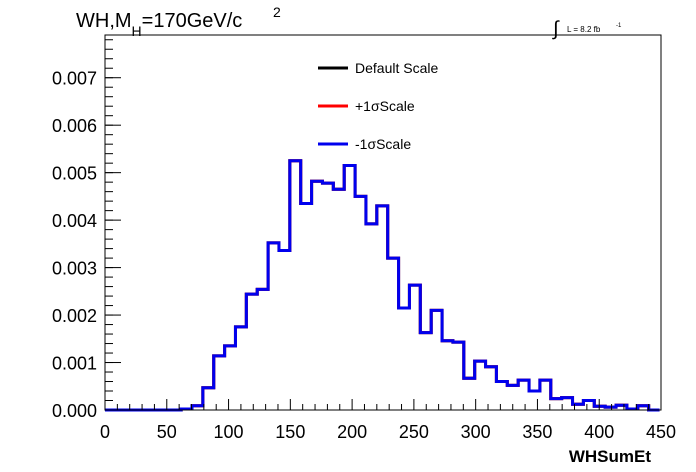 Image resolution: width=696 pixels, height=472 pixels. Describe the element at coordinates (290, 432) in the screenshot. I see `x-tick-label: 150` at that location.